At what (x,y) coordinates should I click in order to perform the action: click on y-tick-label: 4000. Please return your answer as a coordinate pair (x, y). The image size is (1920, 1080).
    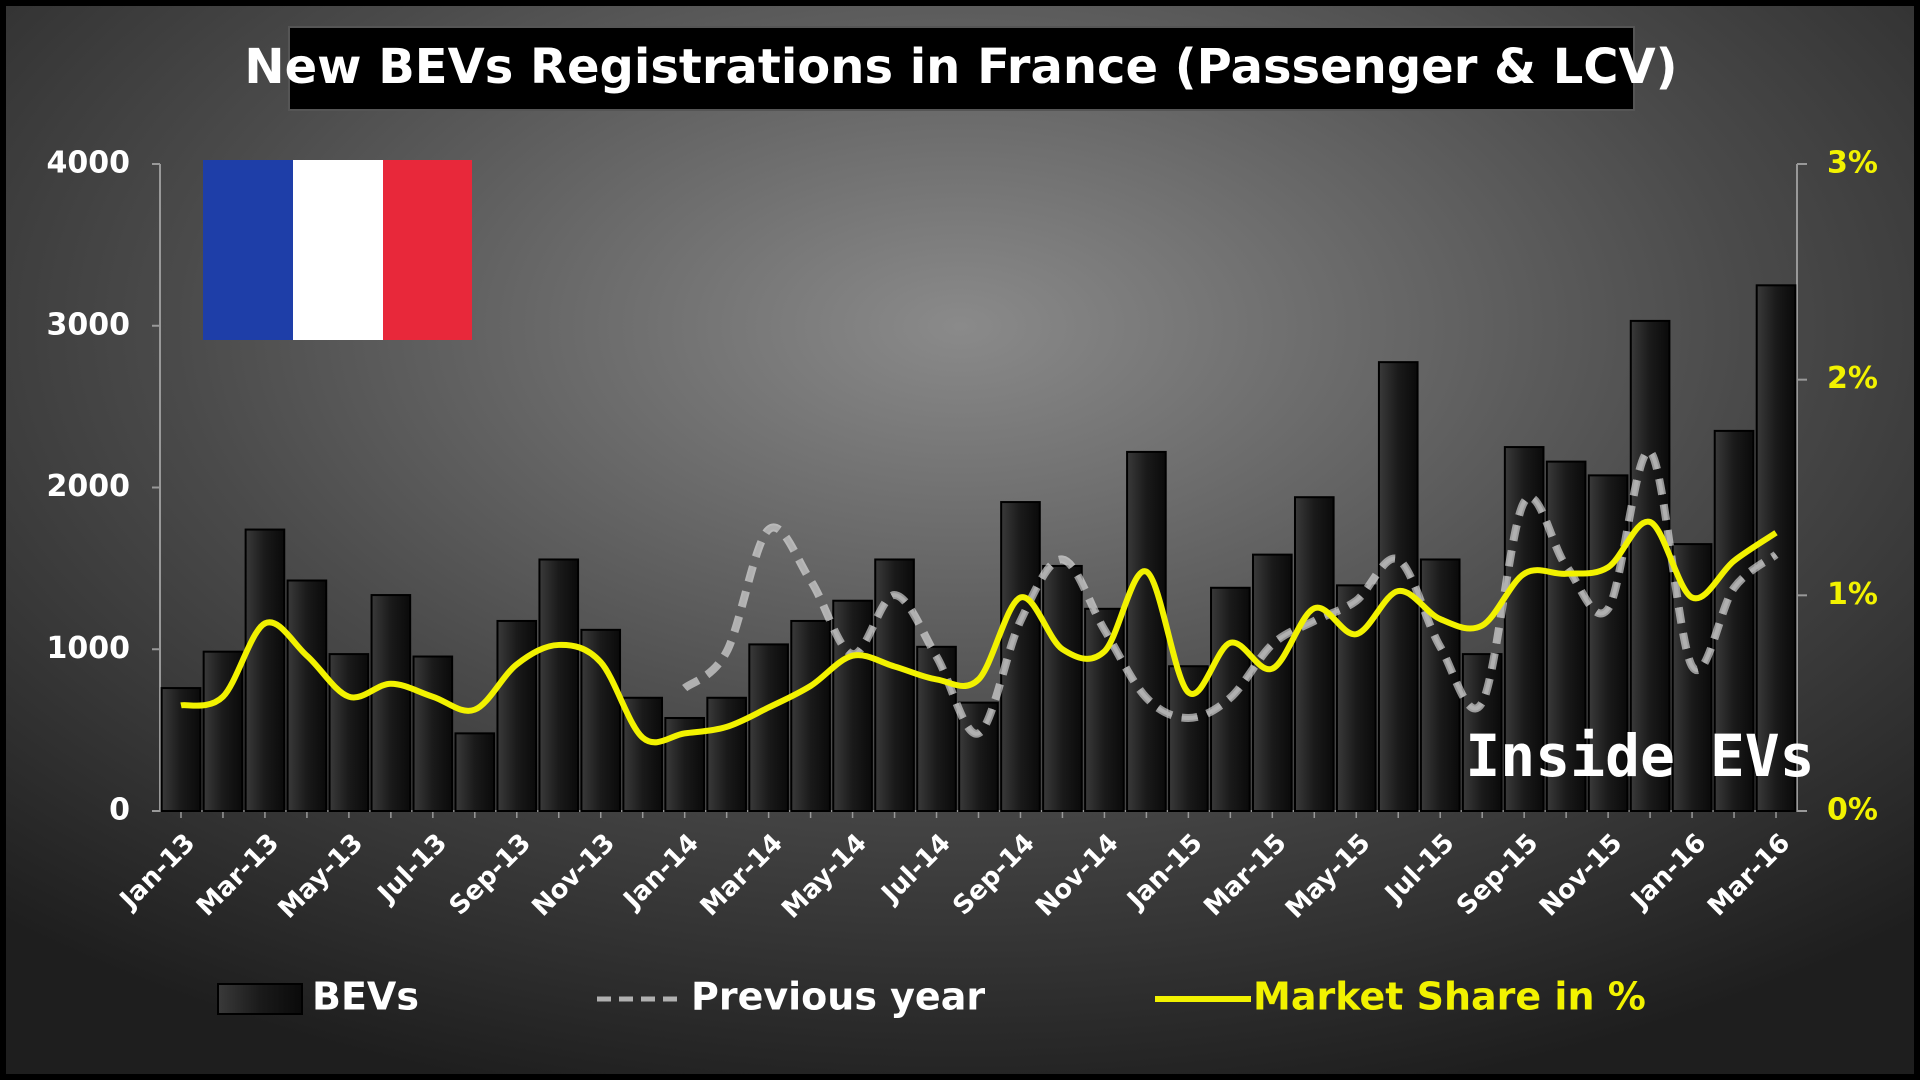
    Looking at the image, I should click on (89, 163).